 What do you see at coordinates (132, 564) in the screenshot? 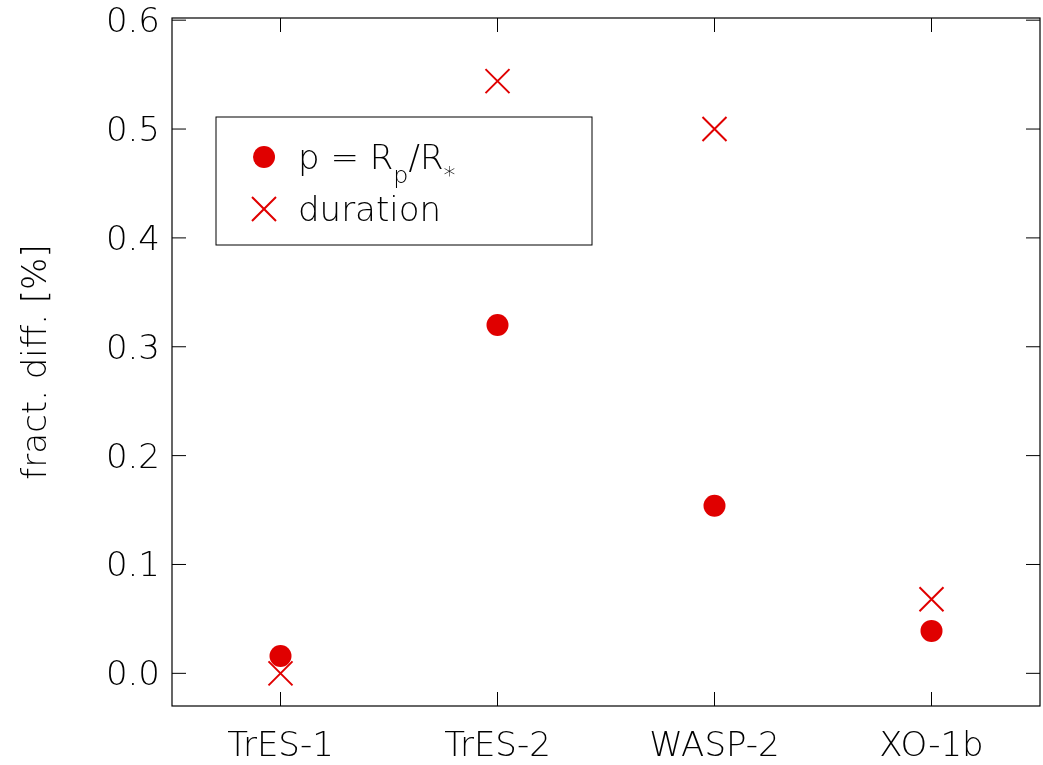
I see `y-tick-label: 0.1` at bounding box center [132, 564].